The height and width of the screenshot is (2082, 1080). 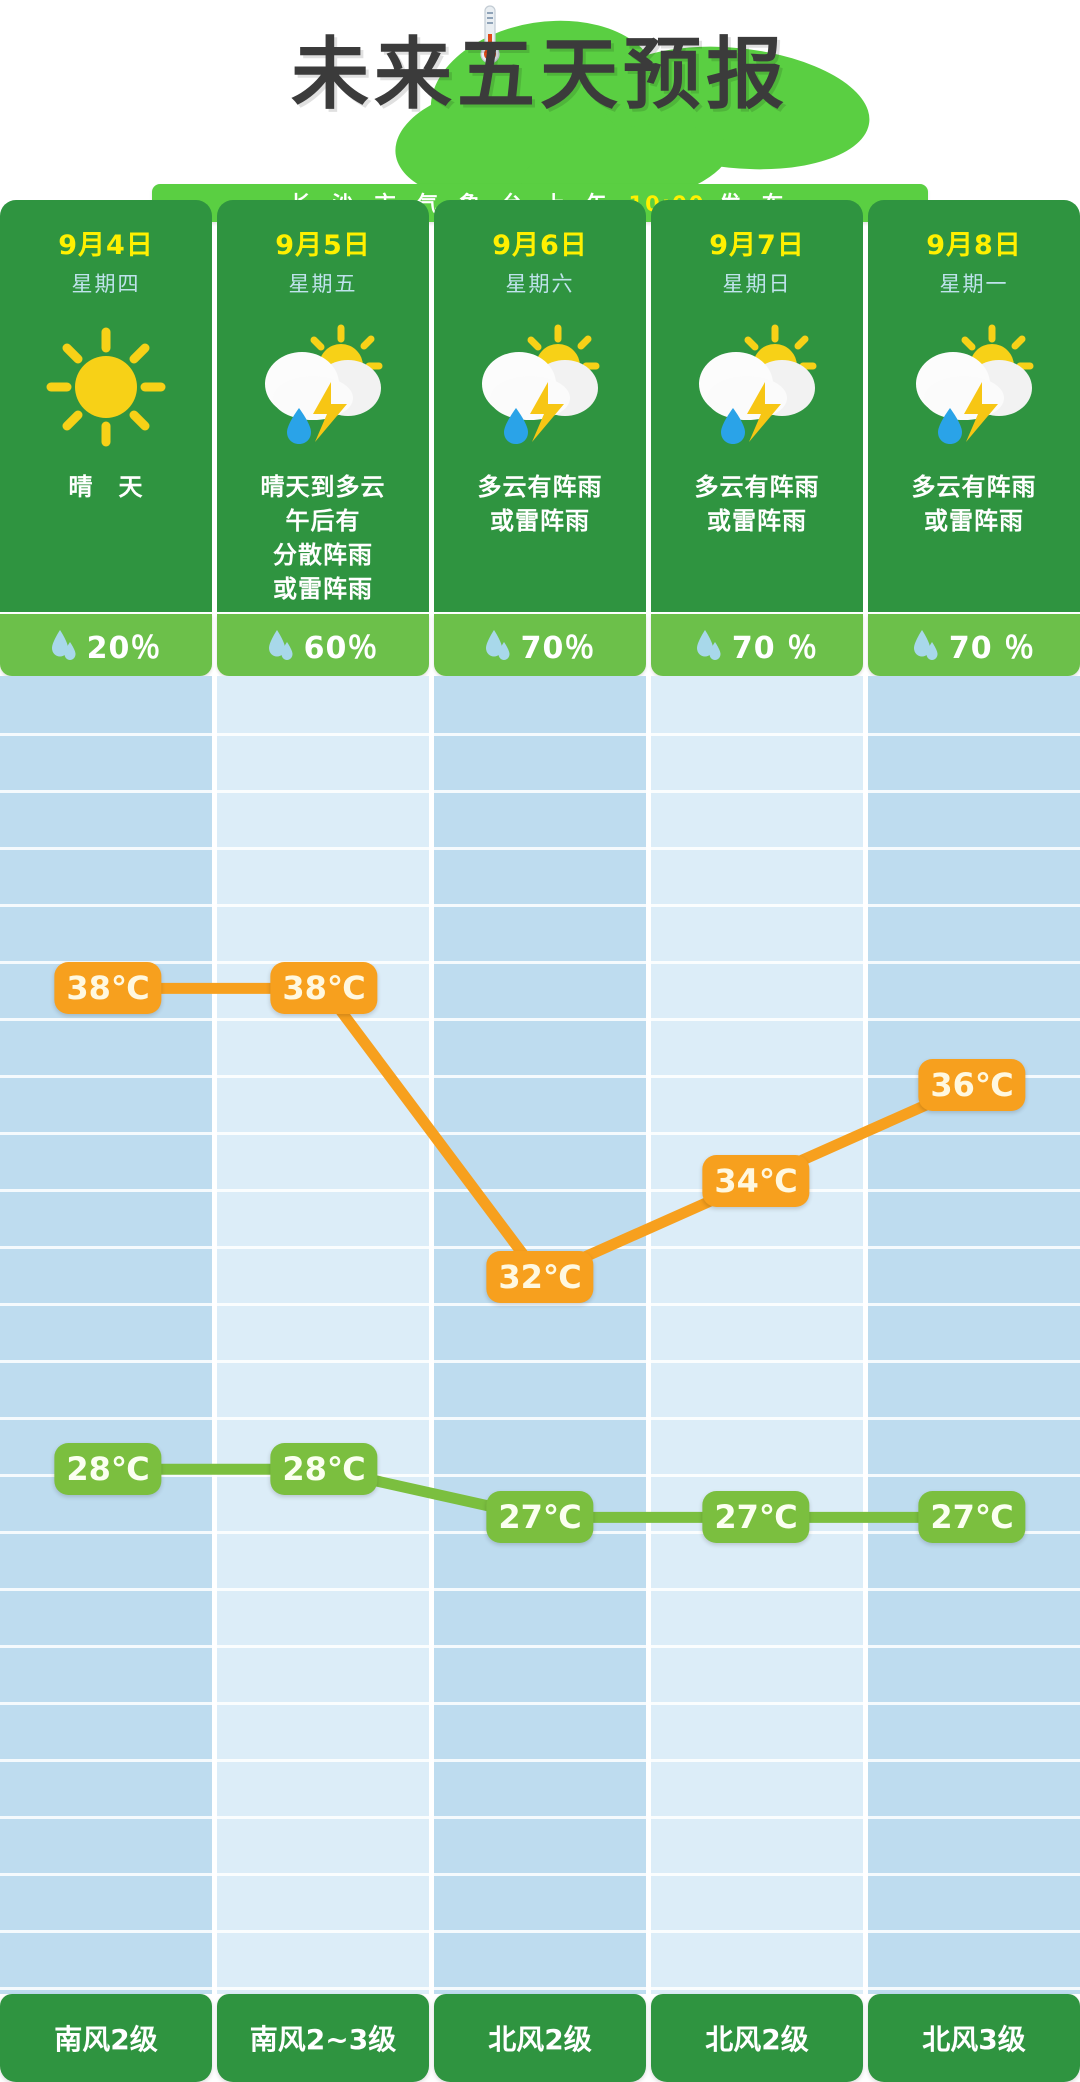 I want to click on precipitation-cell: 20％, so click(x=106, y=645).